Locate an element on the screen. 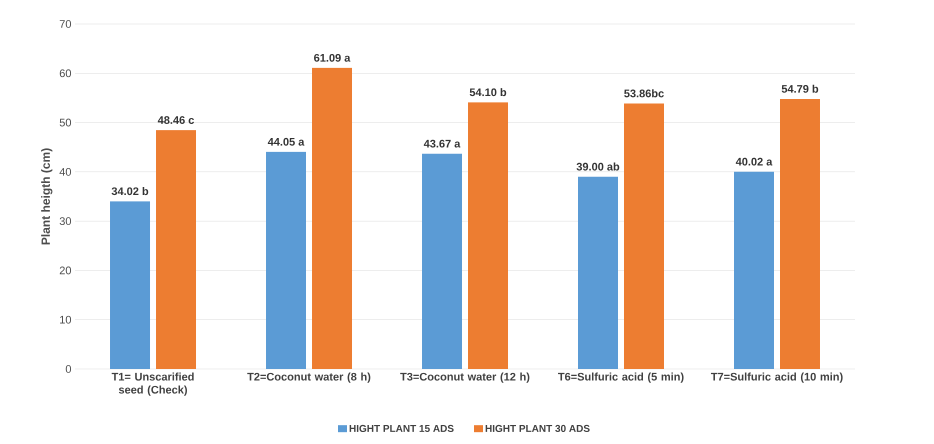 The height and width of the screenshot is (444, 934). data-label: 48.46 c is located at coordinates (176, 120).